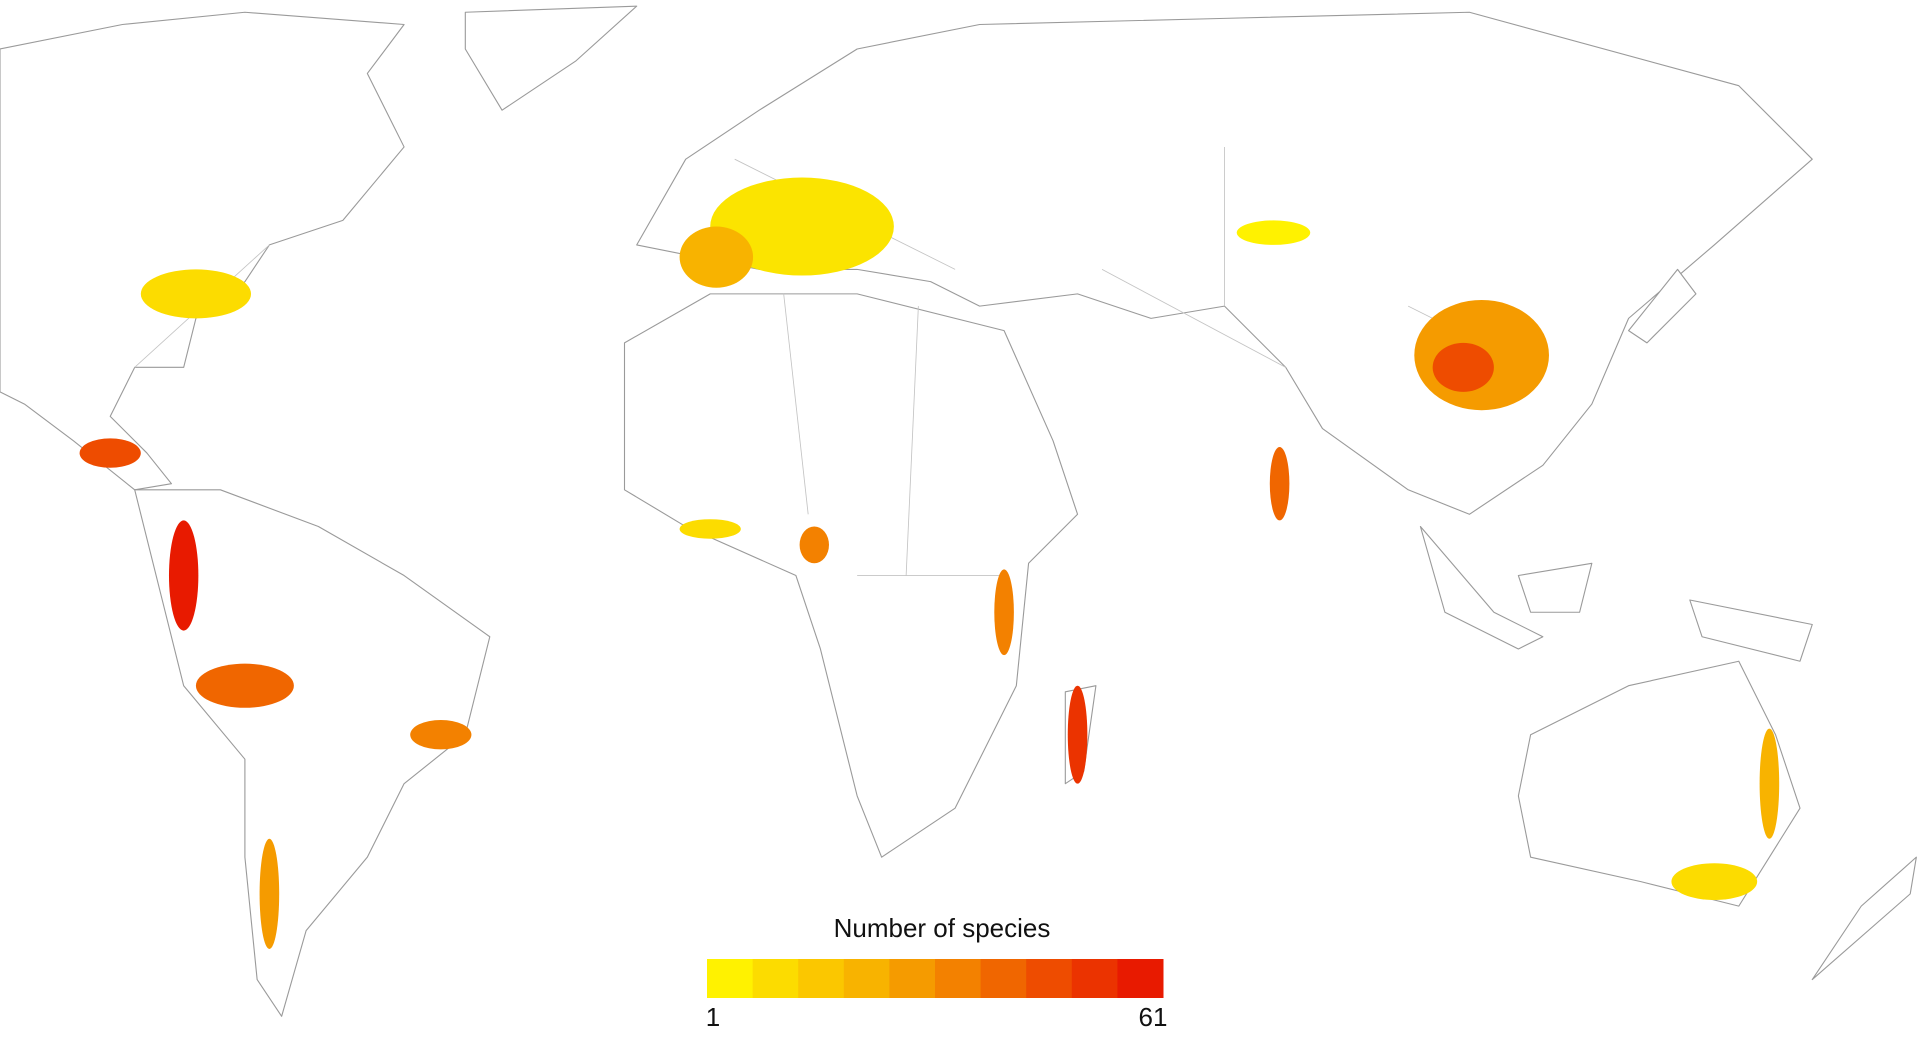 The width and height of the screenshot is (1920, 1051). I want to click on south-america, so click(312, 753).